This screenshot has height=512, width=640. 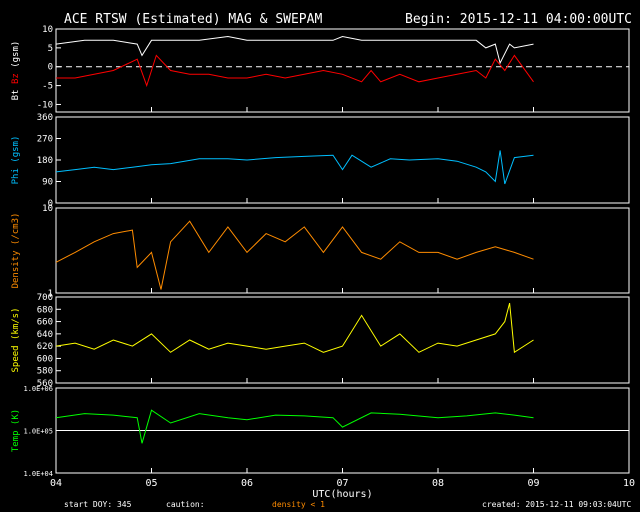 What do you see at coordinates (342, 483) in the screenshot?
I see `x-tick-label: 07` at bounding box center [342, 483].